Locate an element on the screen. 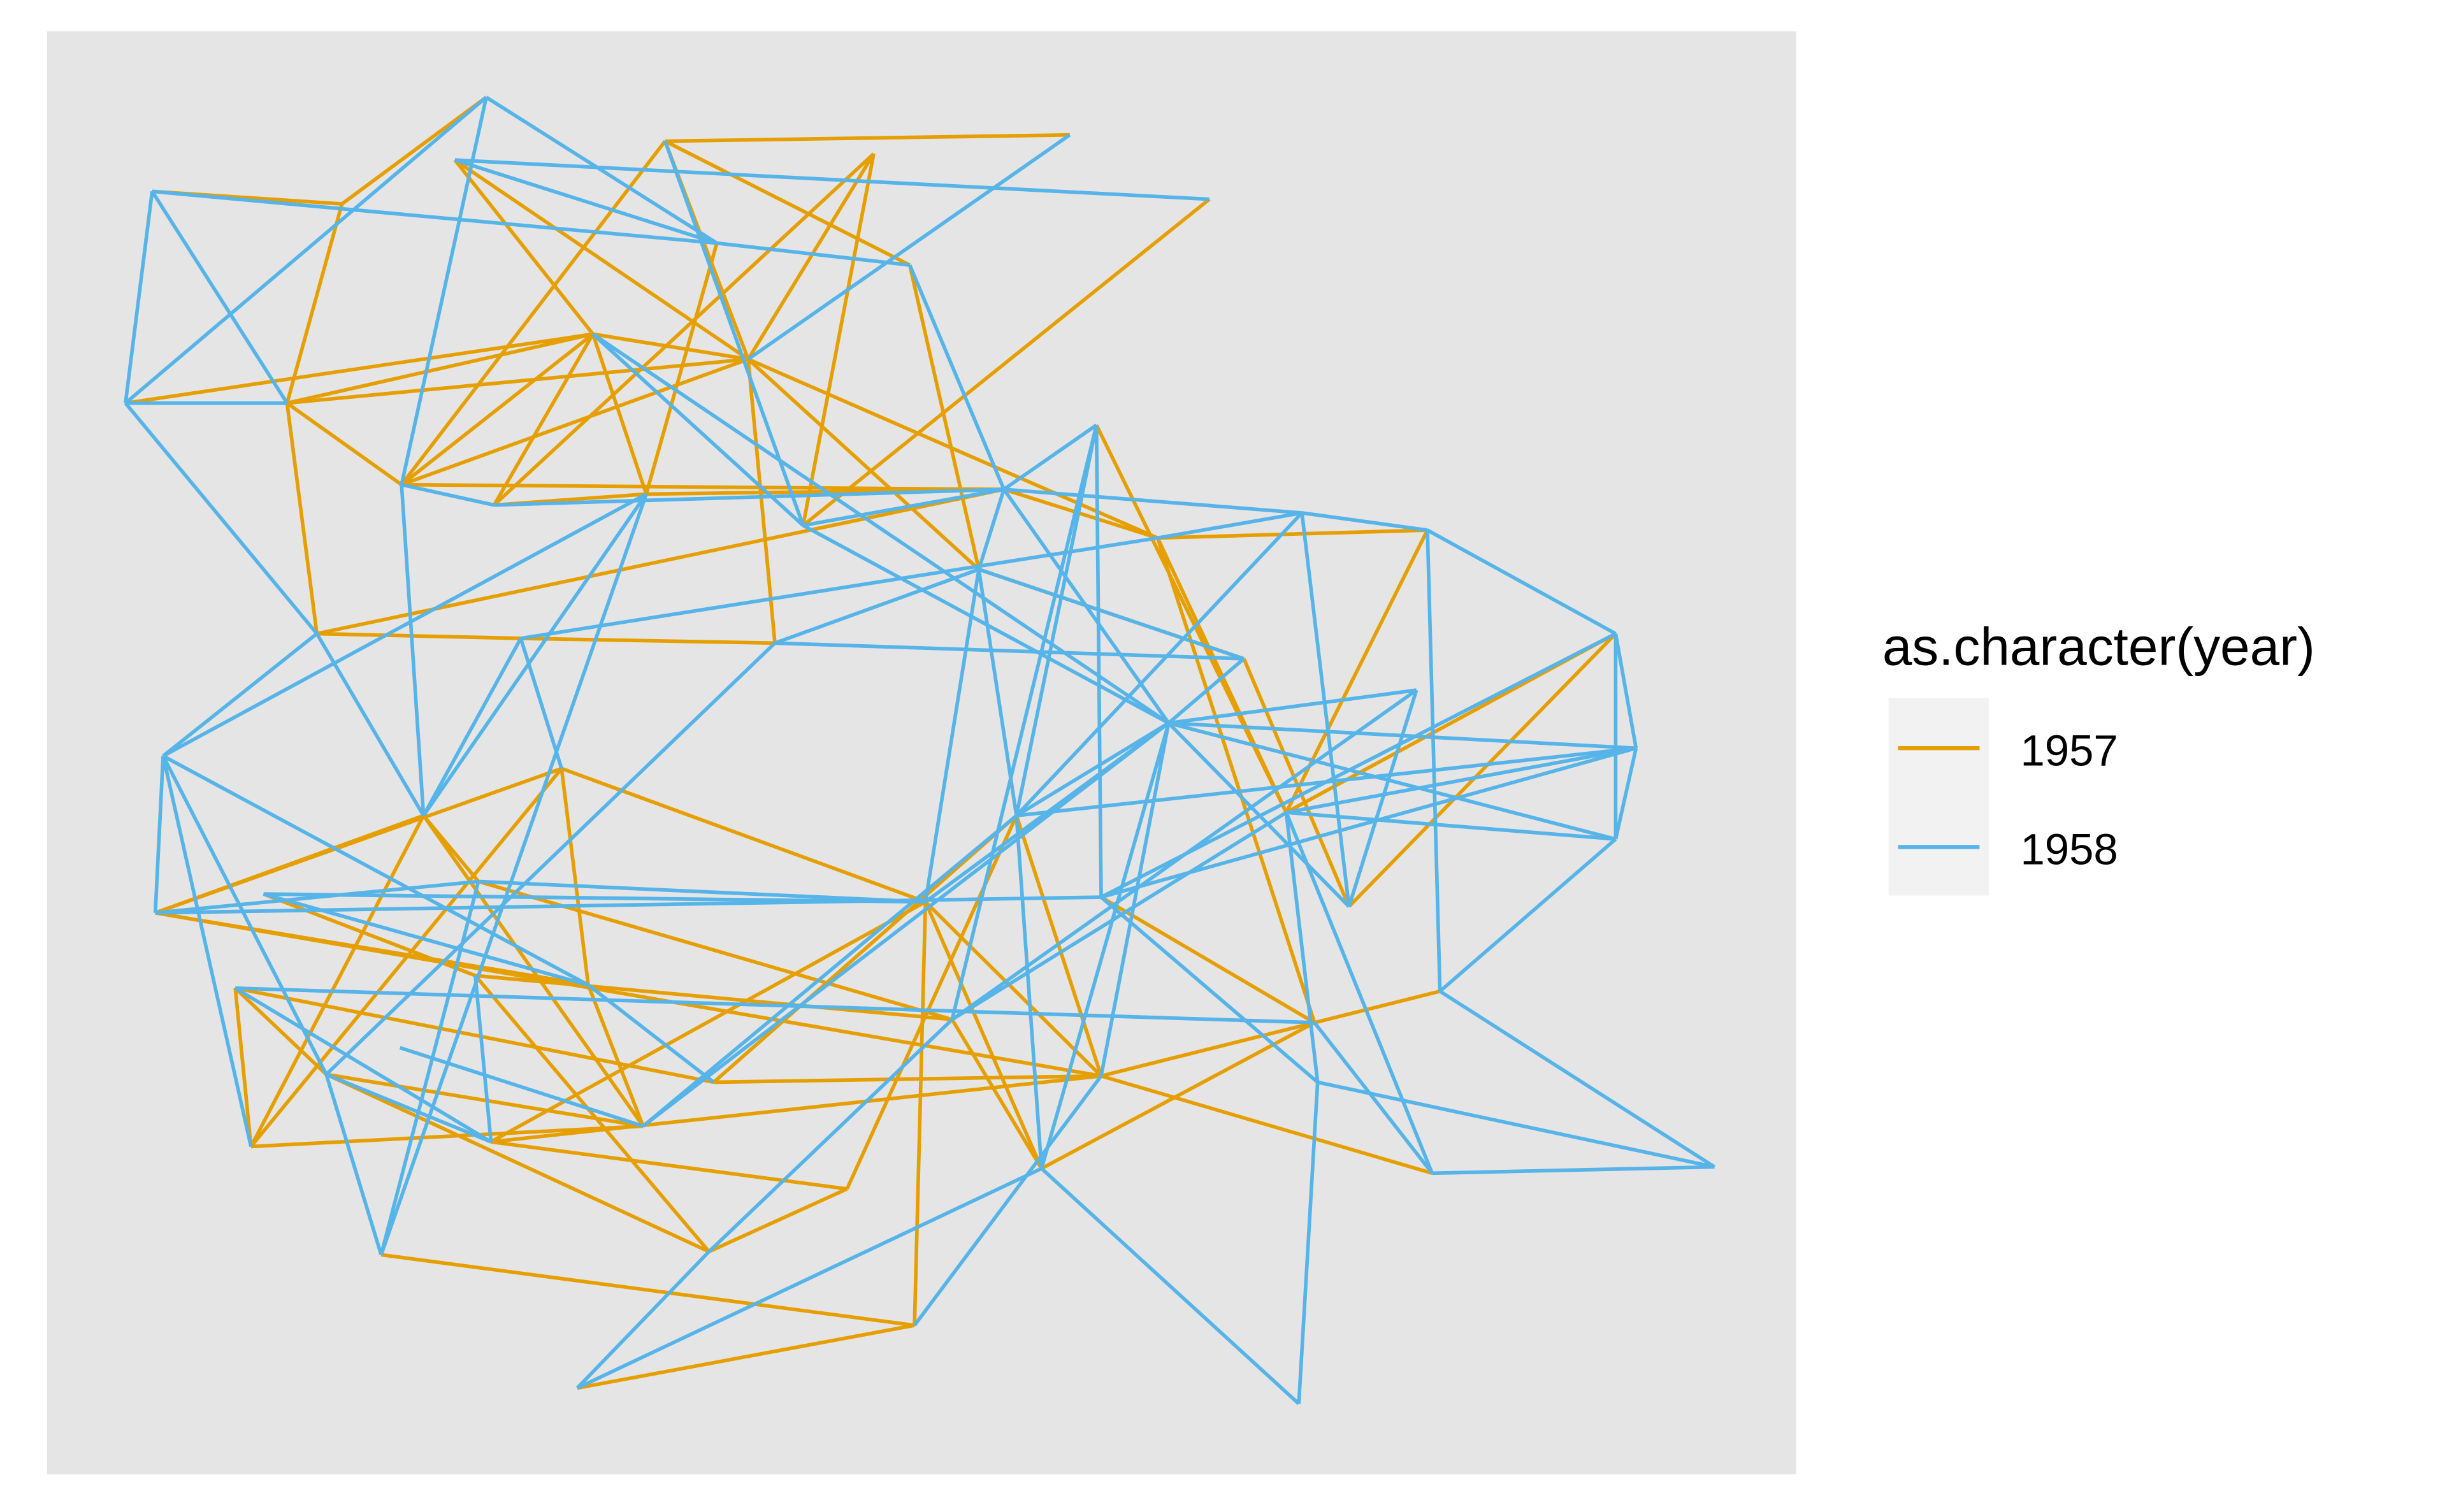 The image size is (2447, 1512). legend: as.character(year) 1957 1958 is located at coordinates (2098, 756).